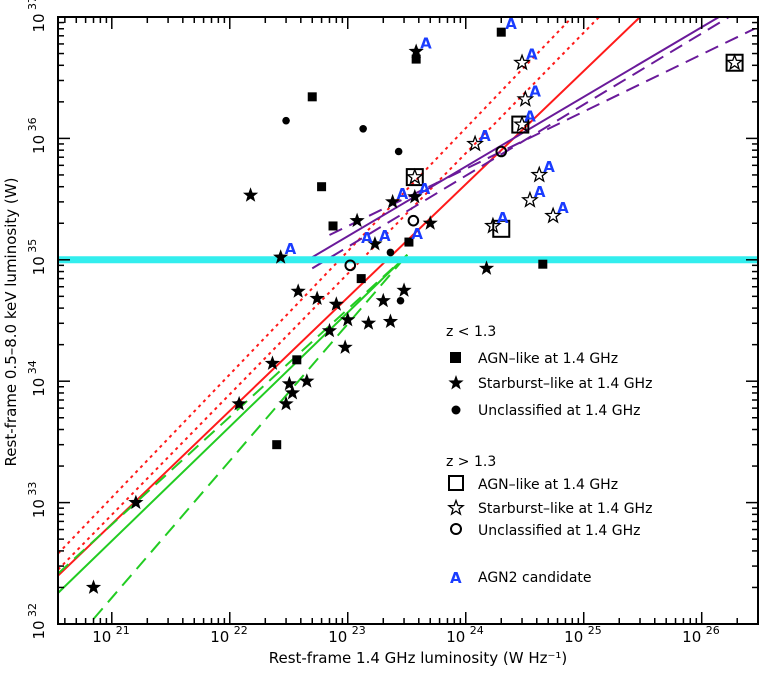 The width and height of the screenshot is (760, 675). Describe the element at coordinates (123, 630) in the screenshot. I see `x-tick-label-exp: 21` at that location.